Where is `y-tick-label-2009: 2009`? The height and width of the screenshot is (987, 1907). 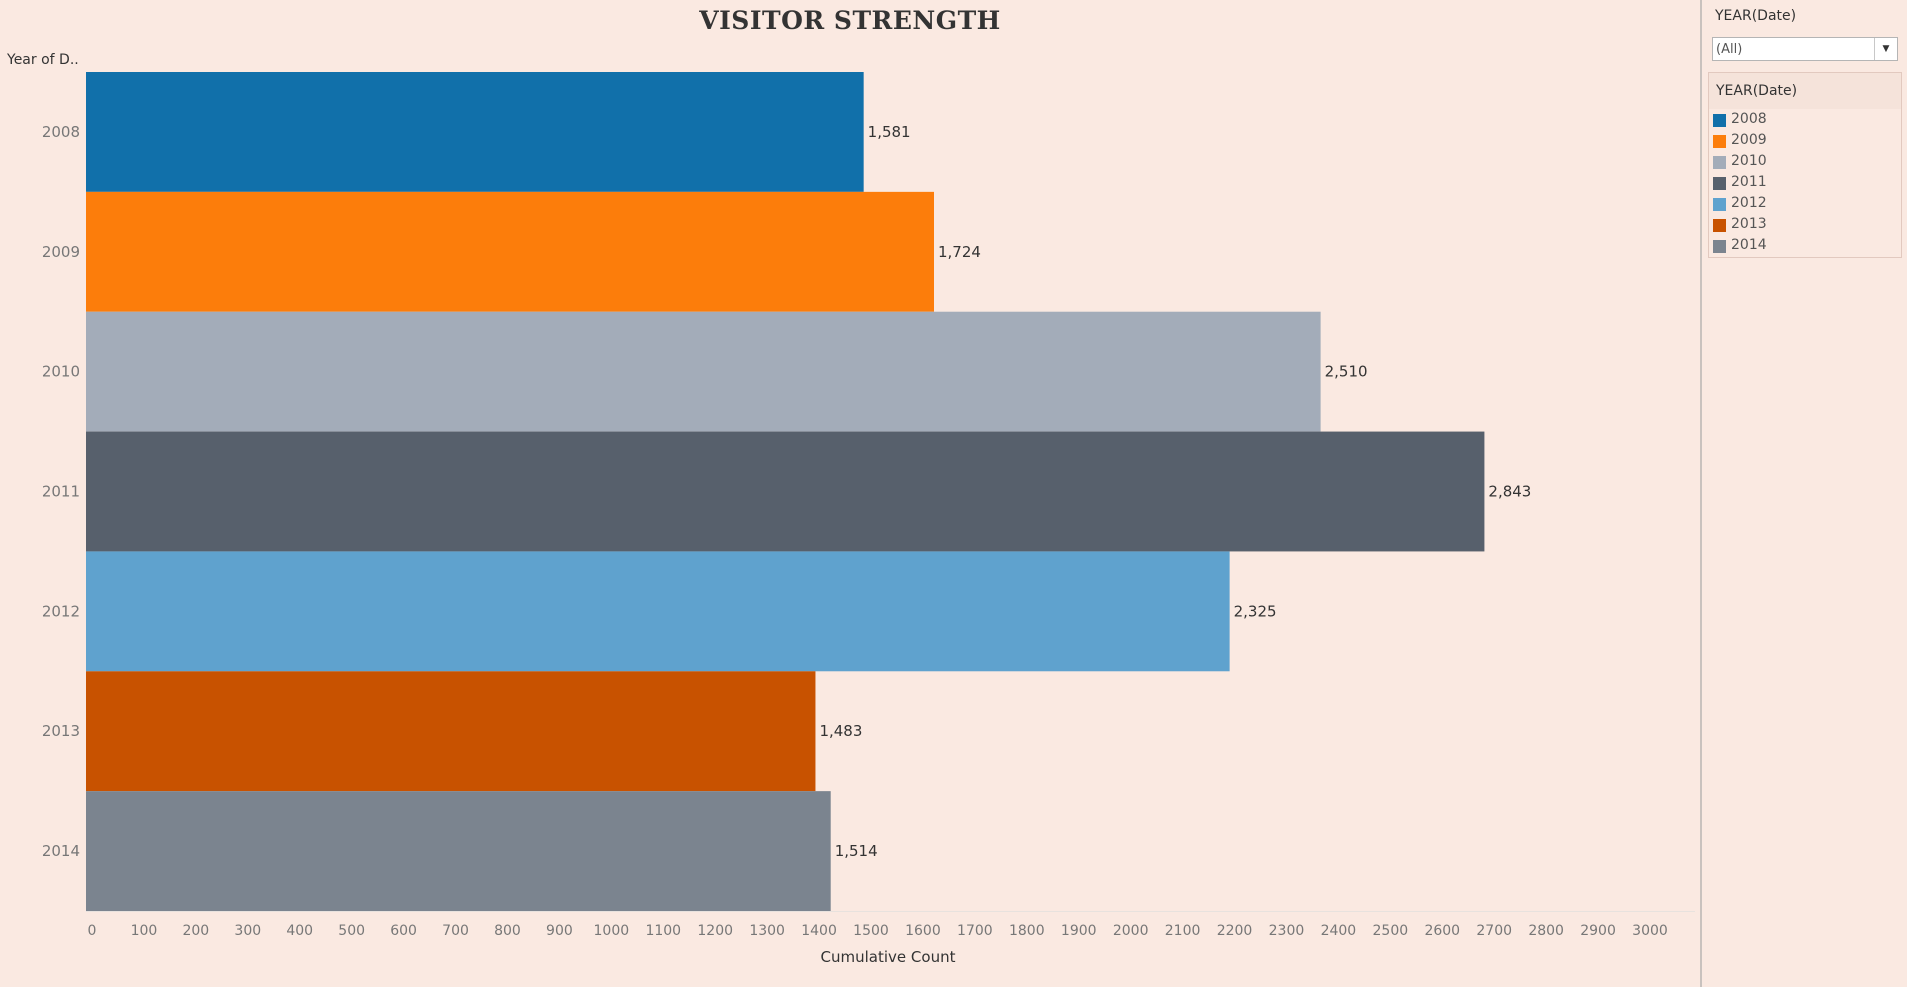
y-tick-label-2009: 2009 is located at coordinates (61, 252).